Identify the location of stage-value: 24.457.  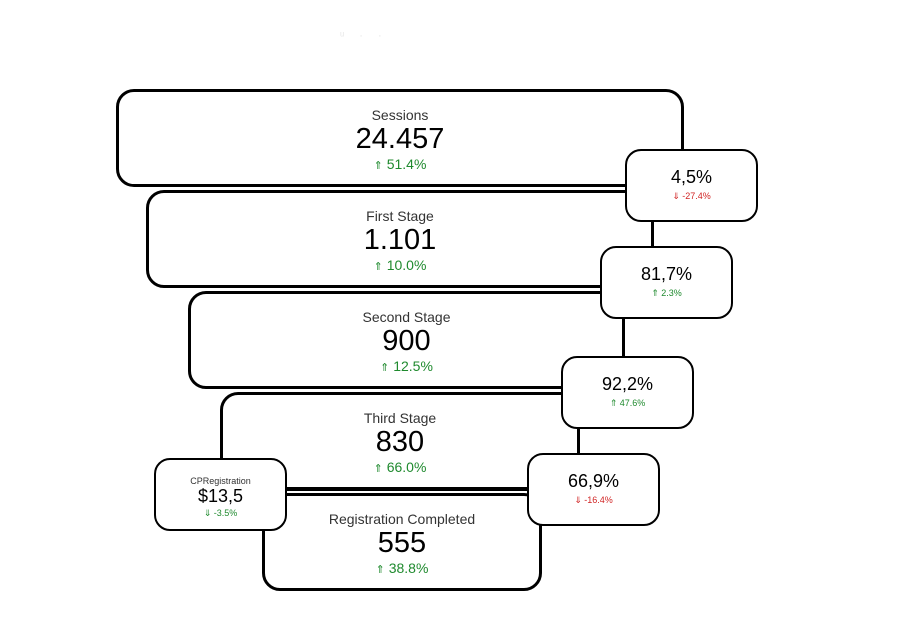
(400, 139).